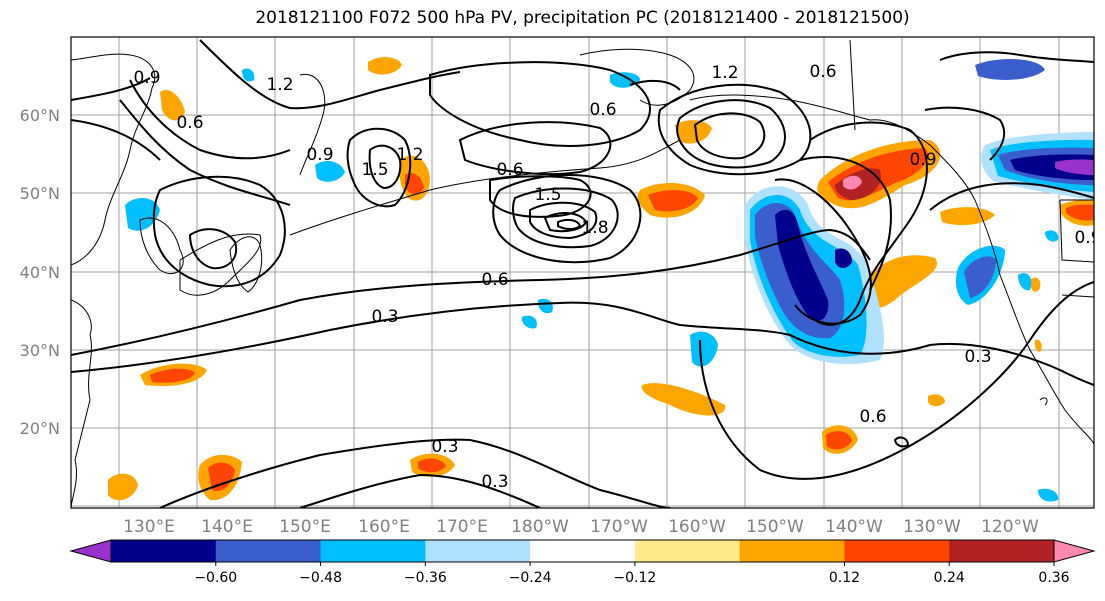 This screenshot has width=1105, height=601. What do you see at coordinates (540, 527) in the screenshot?
I see `longitude-label: 180°W` at bounding box center [540, 527].